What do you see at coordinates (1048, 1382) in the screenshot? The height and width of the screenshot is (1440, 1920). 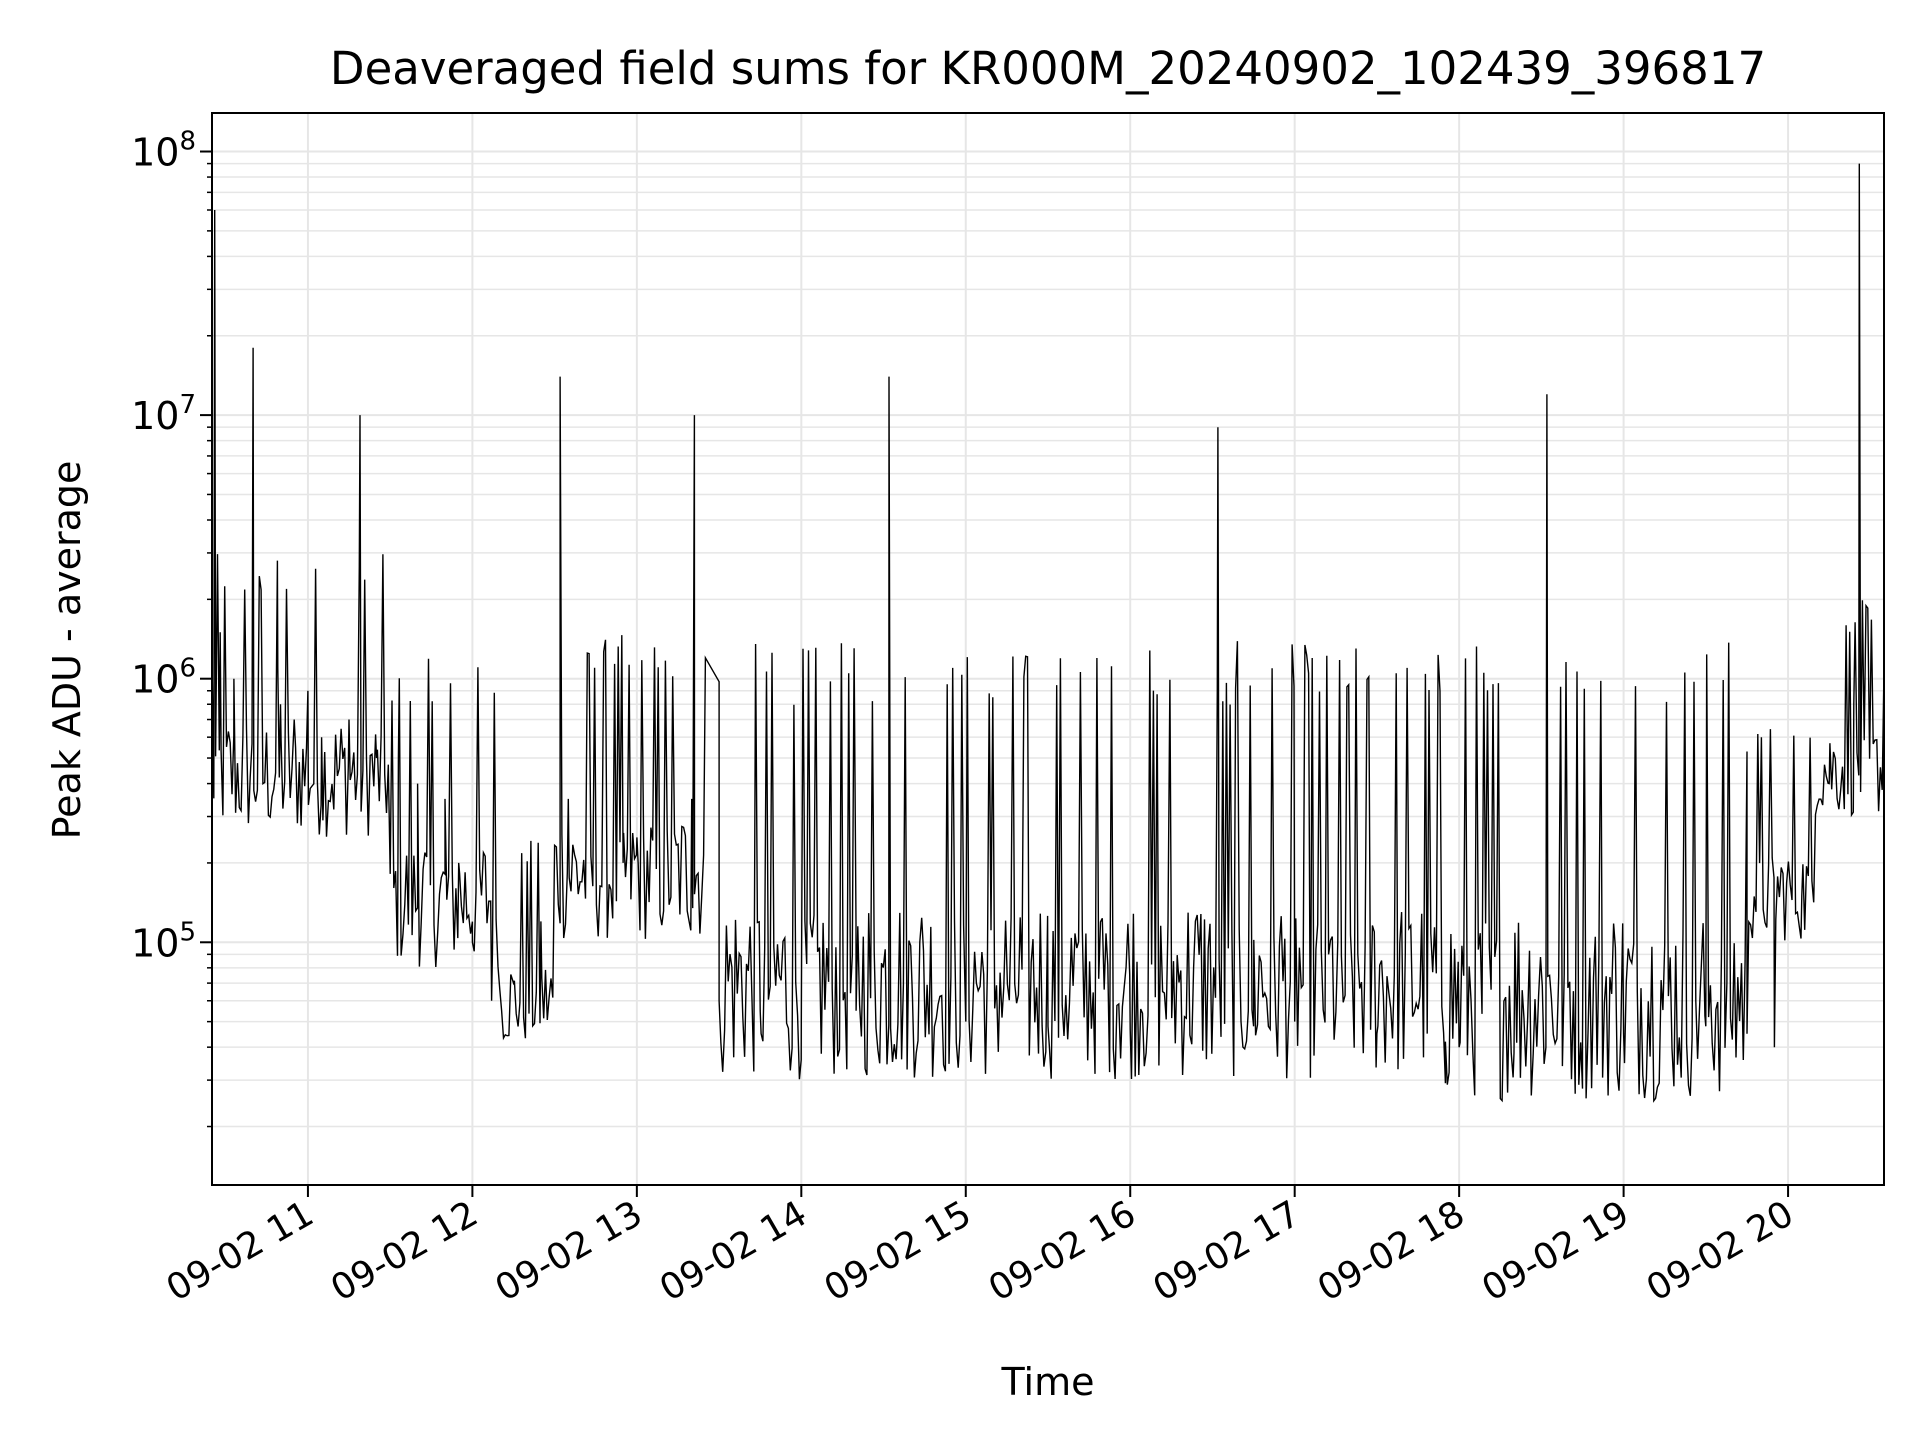 I see `x-axis-label: Time` at bounding box center [1048, 1382].